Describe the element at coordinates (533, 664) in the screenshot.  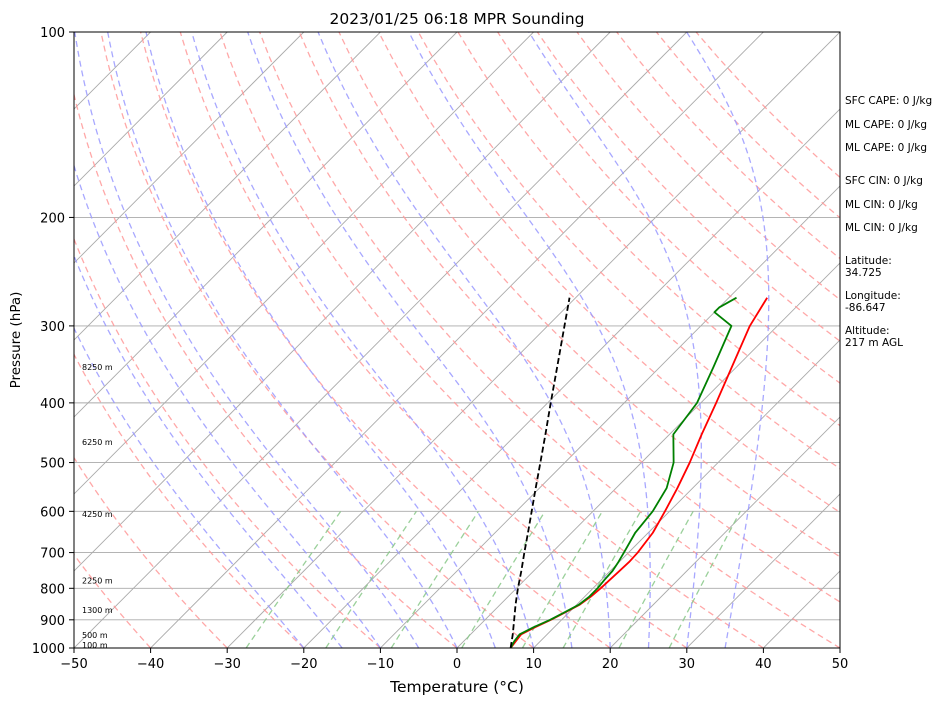
I see `x-tick-label: 10` at that location.